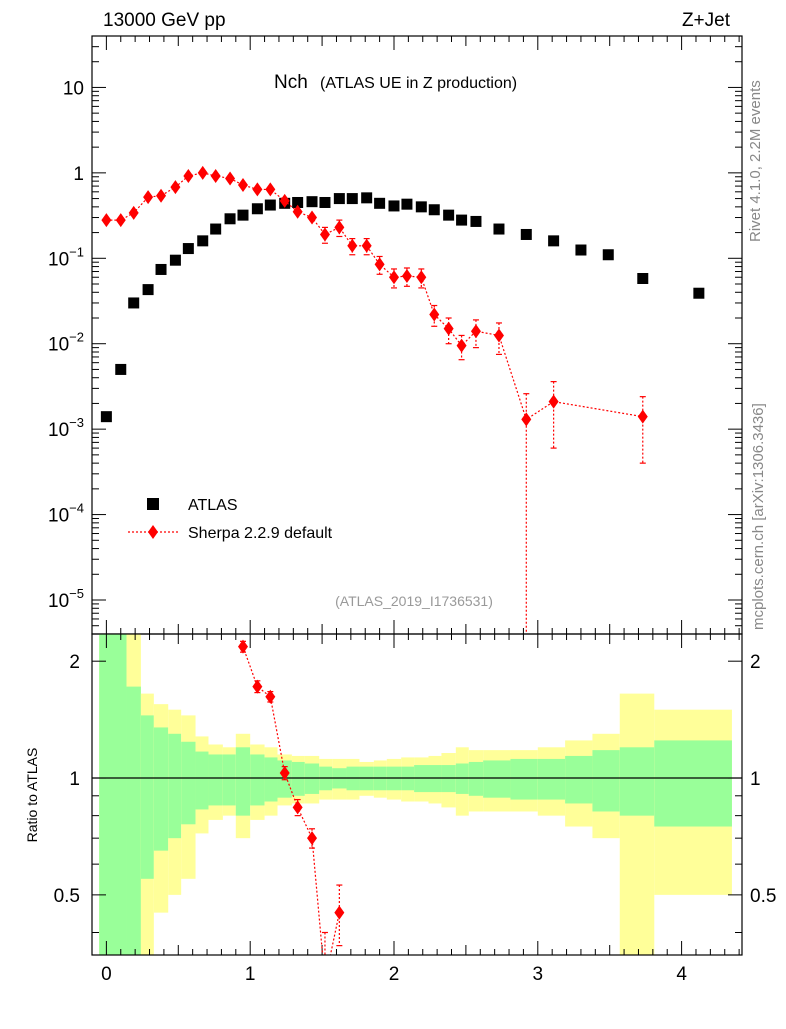 Image resolution: width=786 pixels, height=1029 pixels. Describe the element at coordinates (260, 533) in the screenshot. I see `legend-sherpa-label: Sherpa 2.2.9 default` at that location.